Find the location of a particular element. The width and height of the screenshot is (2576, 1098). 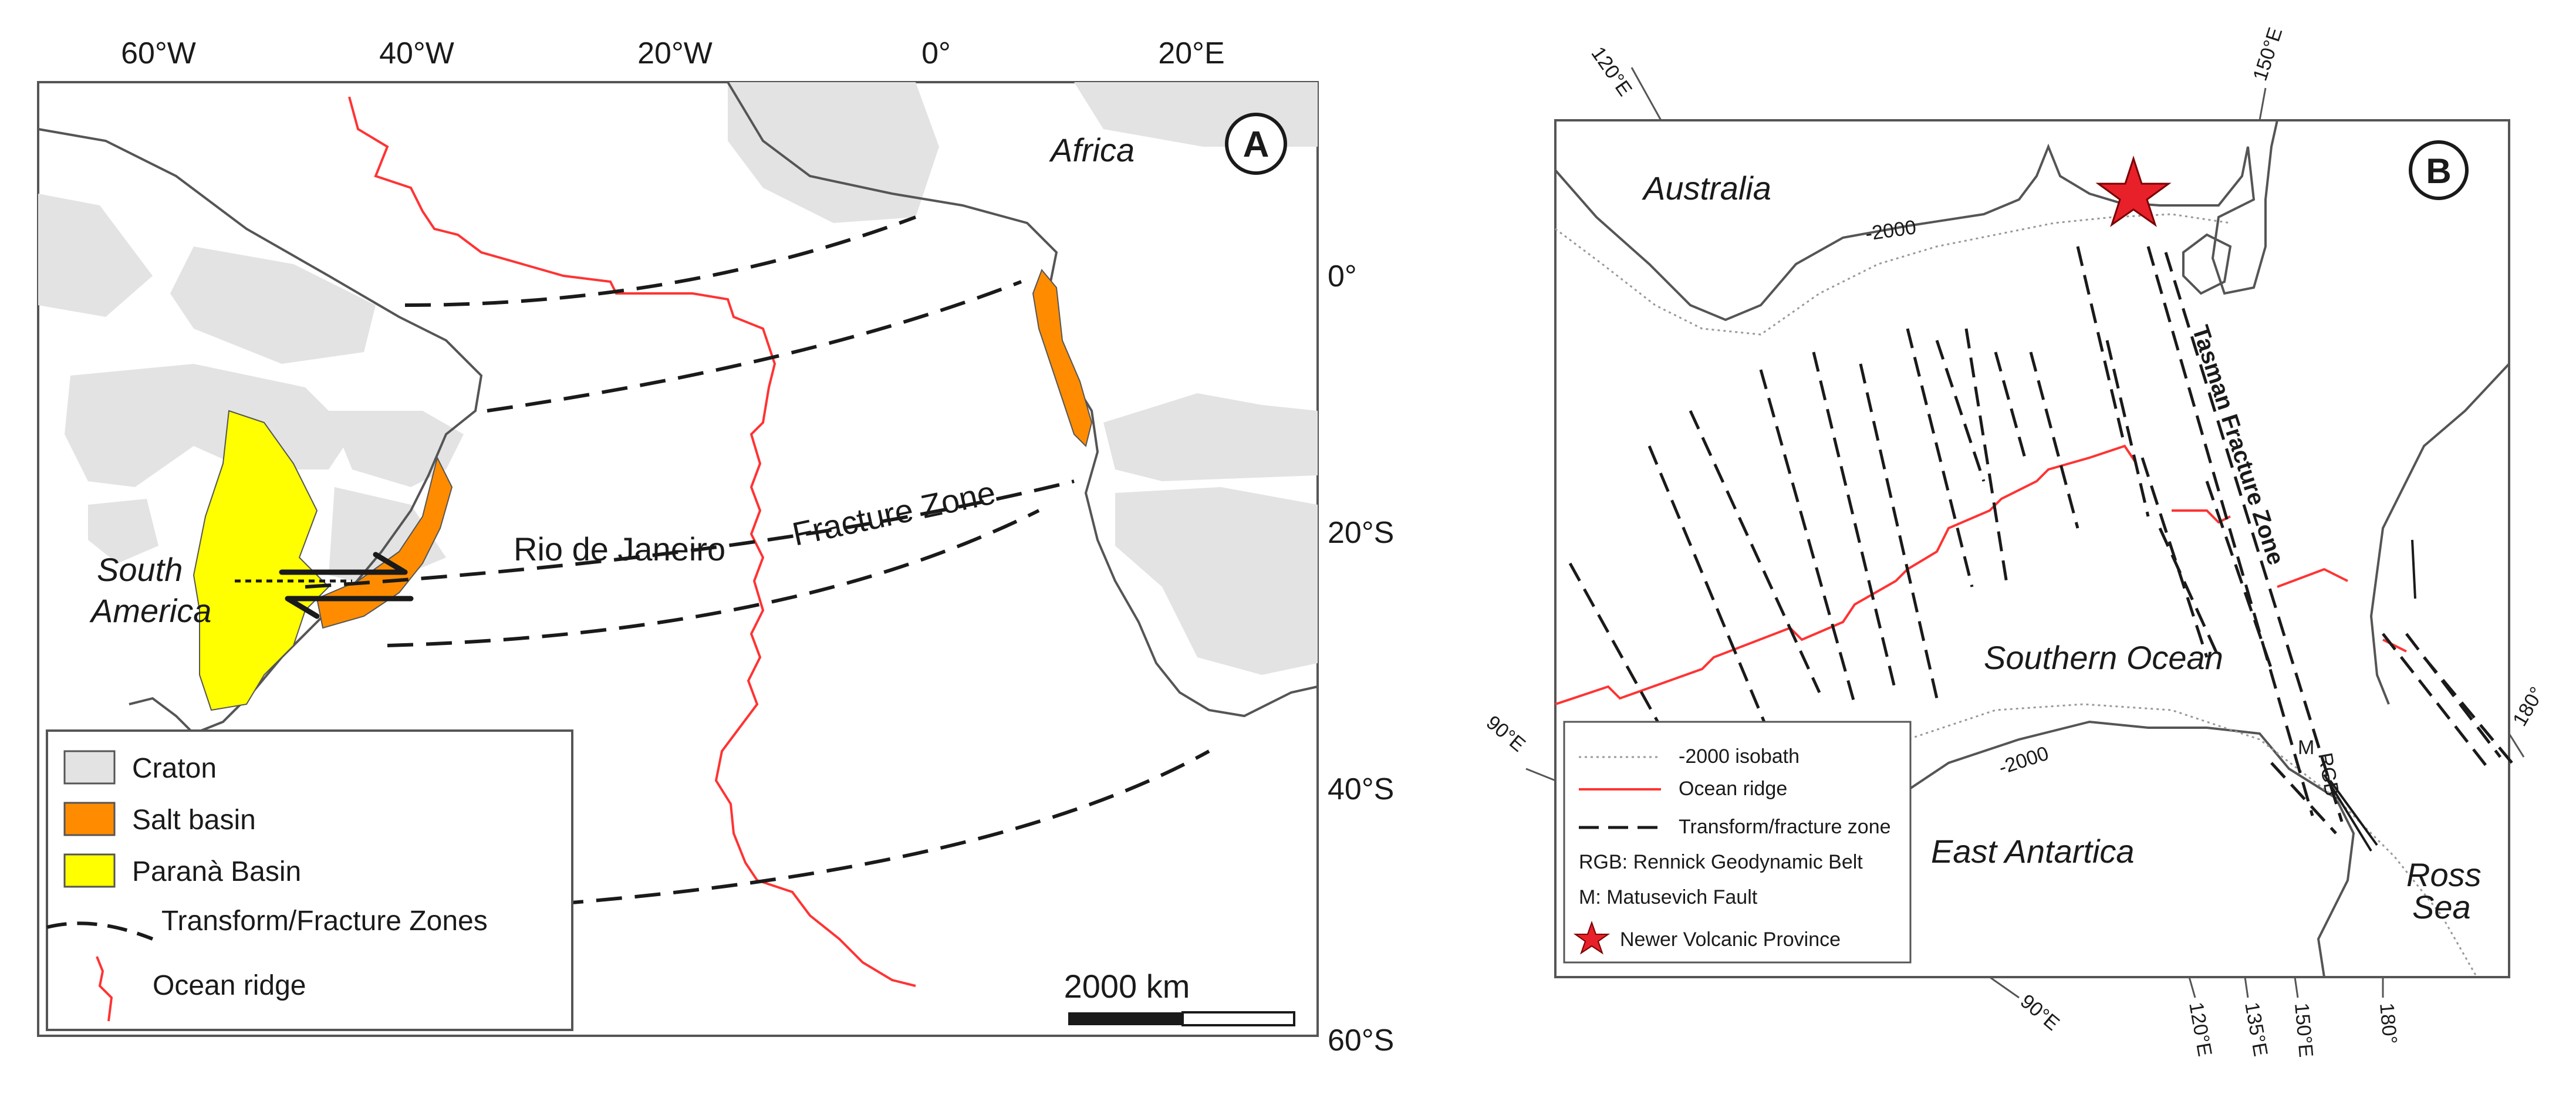

tick-b-135e-bottom: 135°E is located at coordinates (2256, 1029).